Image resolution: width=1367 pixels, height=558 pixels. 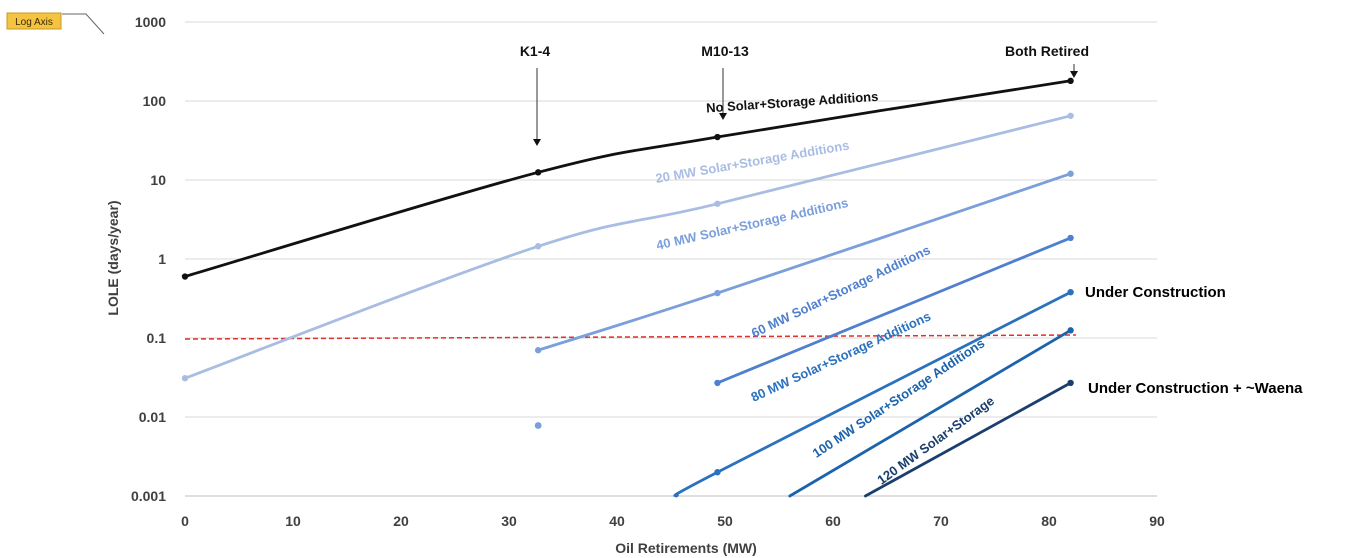 I want to click on threshold-line, so click(x=630, y=337).